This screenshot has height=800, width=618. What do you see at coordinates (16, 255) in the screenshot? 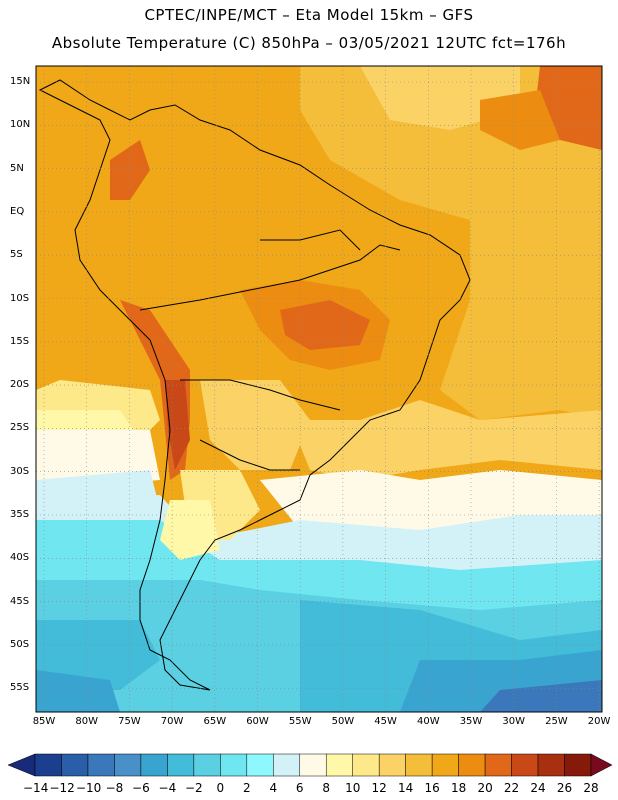
I see `latitude-label: 5S` at bounding box center [16, 255].